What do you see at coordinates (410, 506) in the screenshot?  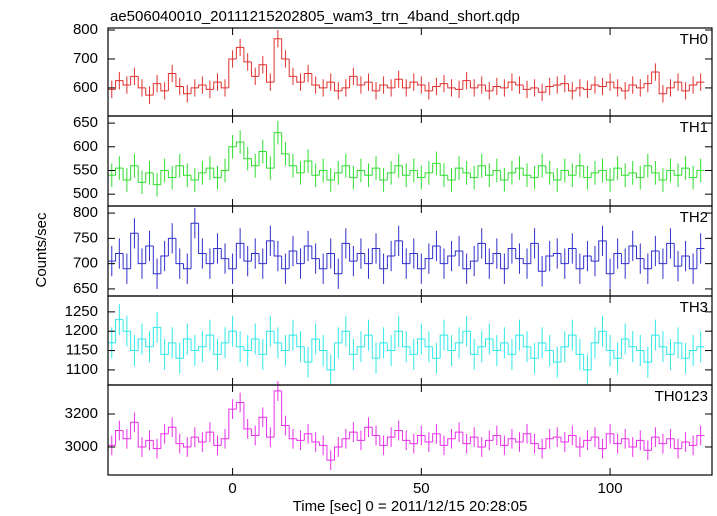 I see `x-axis-label: Time [sec] 0 = 2011/12/15 20:28:05` at bounding box center [410, 506].